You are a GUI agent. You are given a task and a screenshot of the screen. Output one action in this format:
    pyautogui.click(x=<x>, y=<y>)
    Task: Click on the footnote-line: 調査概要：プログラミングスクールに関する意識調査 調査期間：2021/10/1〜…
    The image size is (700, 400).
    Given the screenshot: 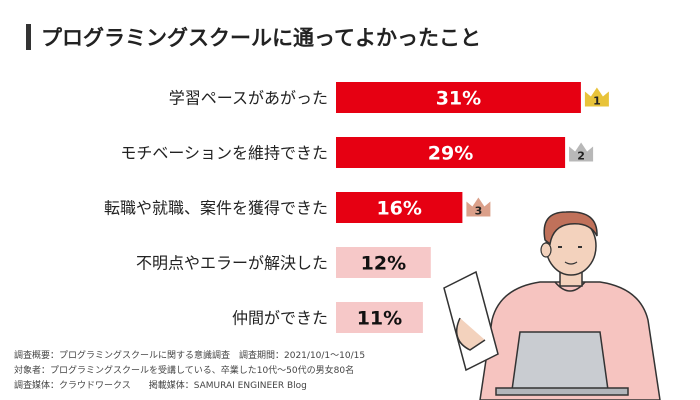 What is the action you would take?
    pyautogui.click(x=190, y=356)
    